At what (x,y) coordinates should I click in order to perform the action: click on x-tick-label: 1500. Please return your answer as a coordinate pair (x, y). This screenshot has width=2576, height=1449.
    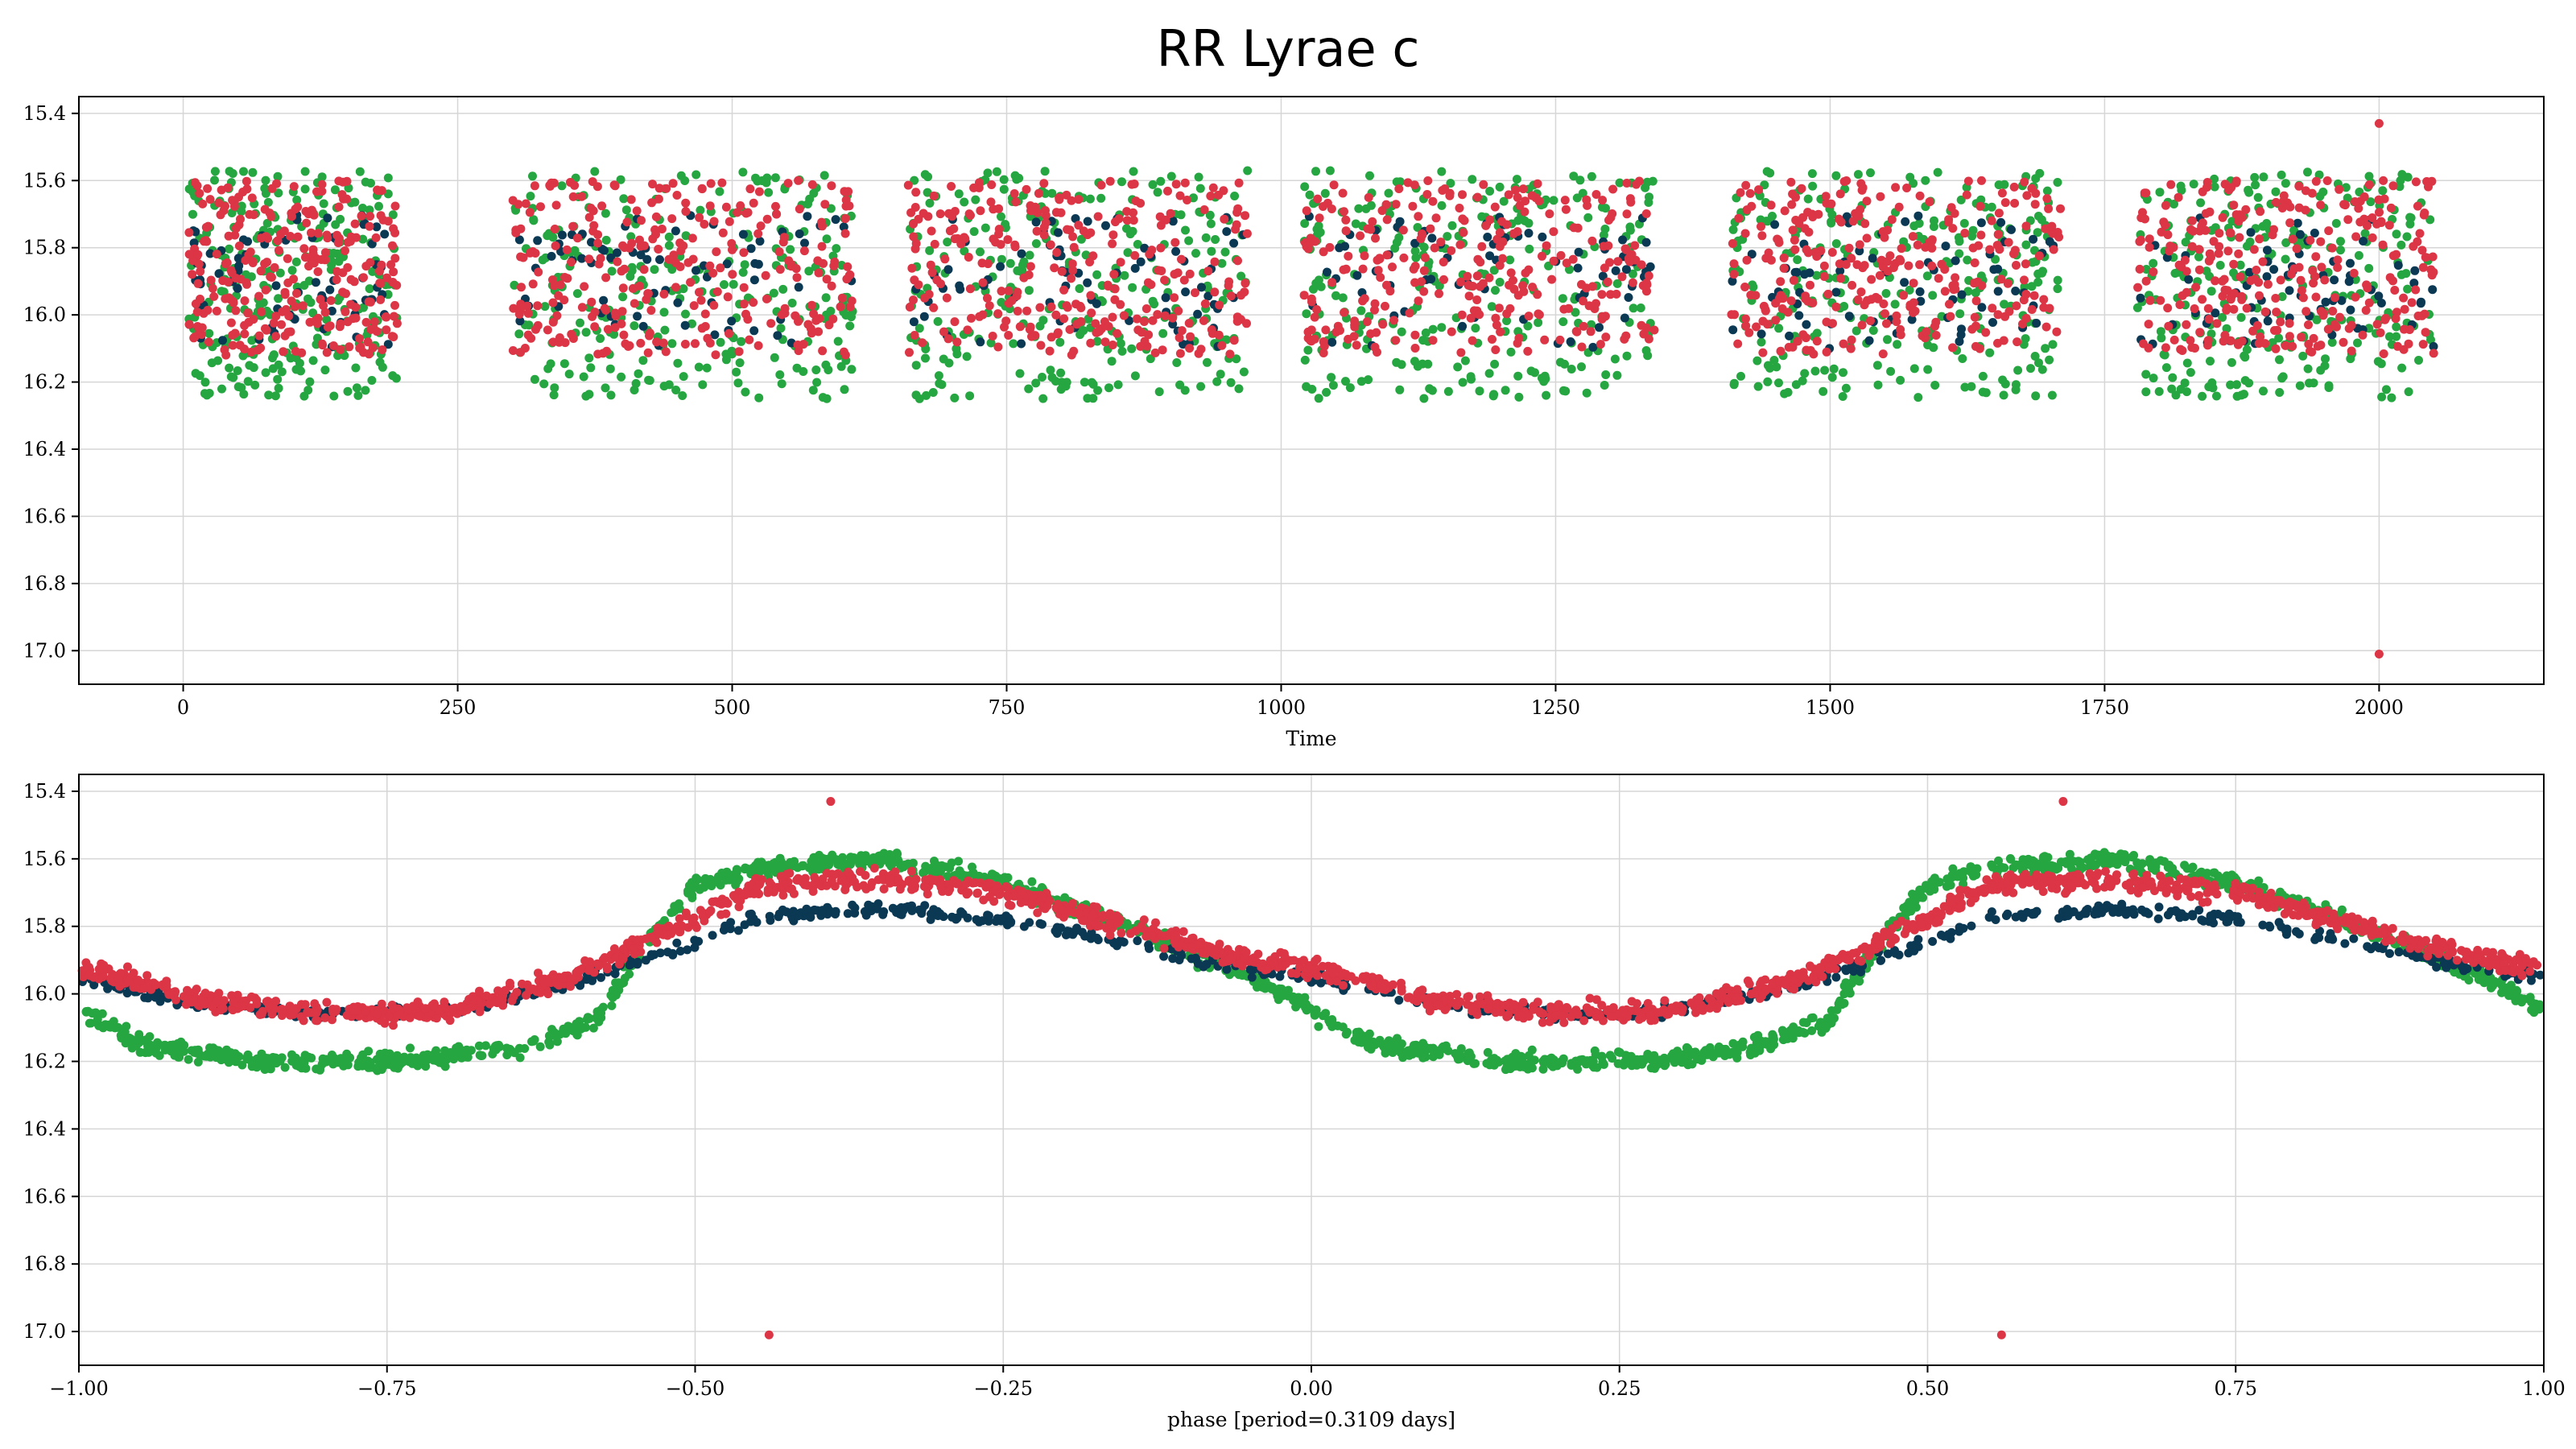
    Looking at the image, I should click on (1830, 707).